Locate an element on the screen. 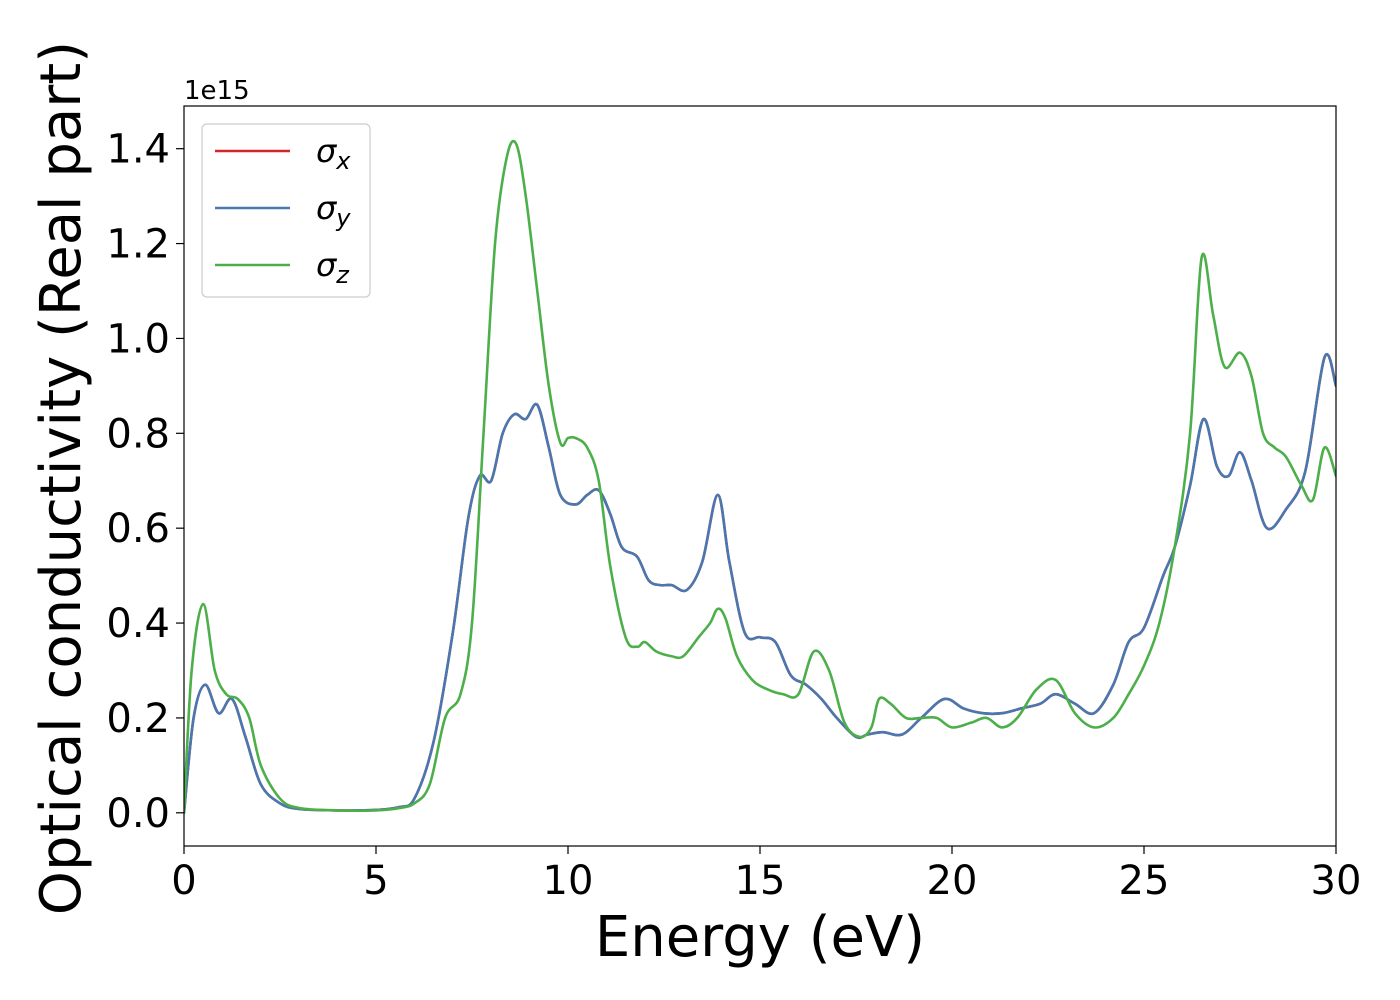  y-tick-label: 1.4 is located at coordinates (138, 150).